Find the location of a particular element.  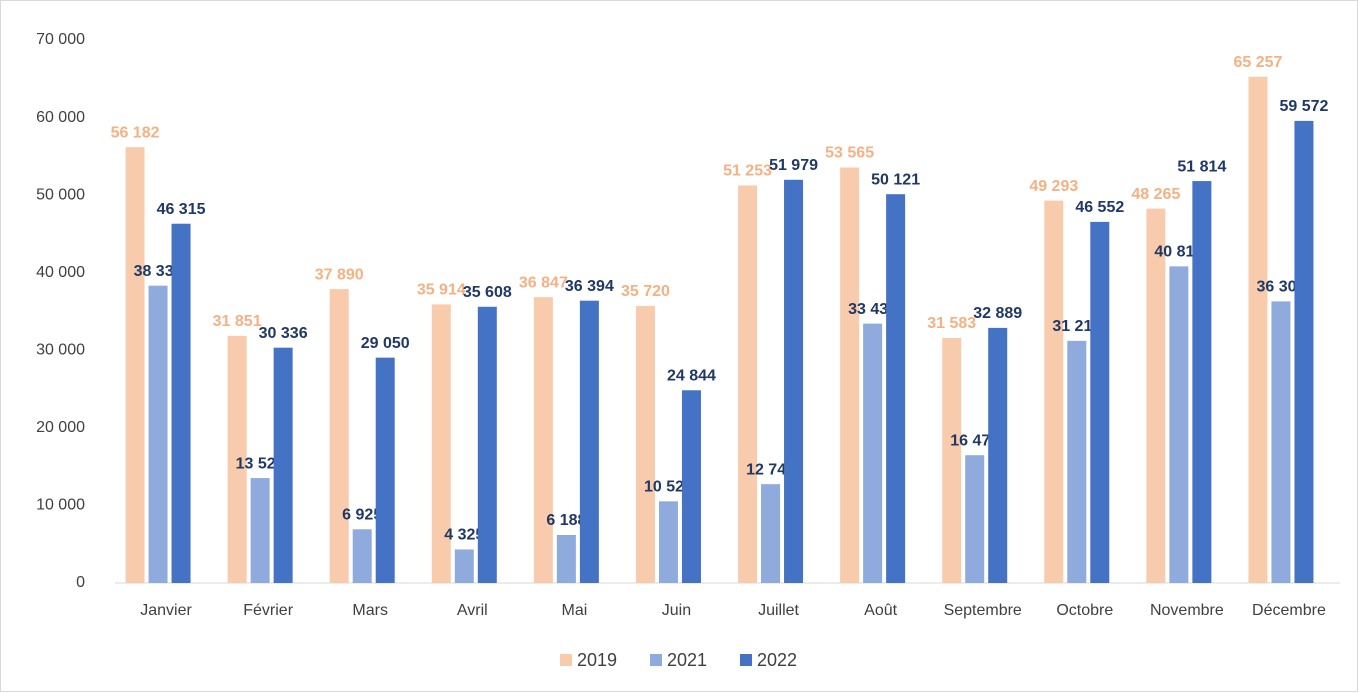

value-label: 40 819 is located at coordinates (1178, 252).